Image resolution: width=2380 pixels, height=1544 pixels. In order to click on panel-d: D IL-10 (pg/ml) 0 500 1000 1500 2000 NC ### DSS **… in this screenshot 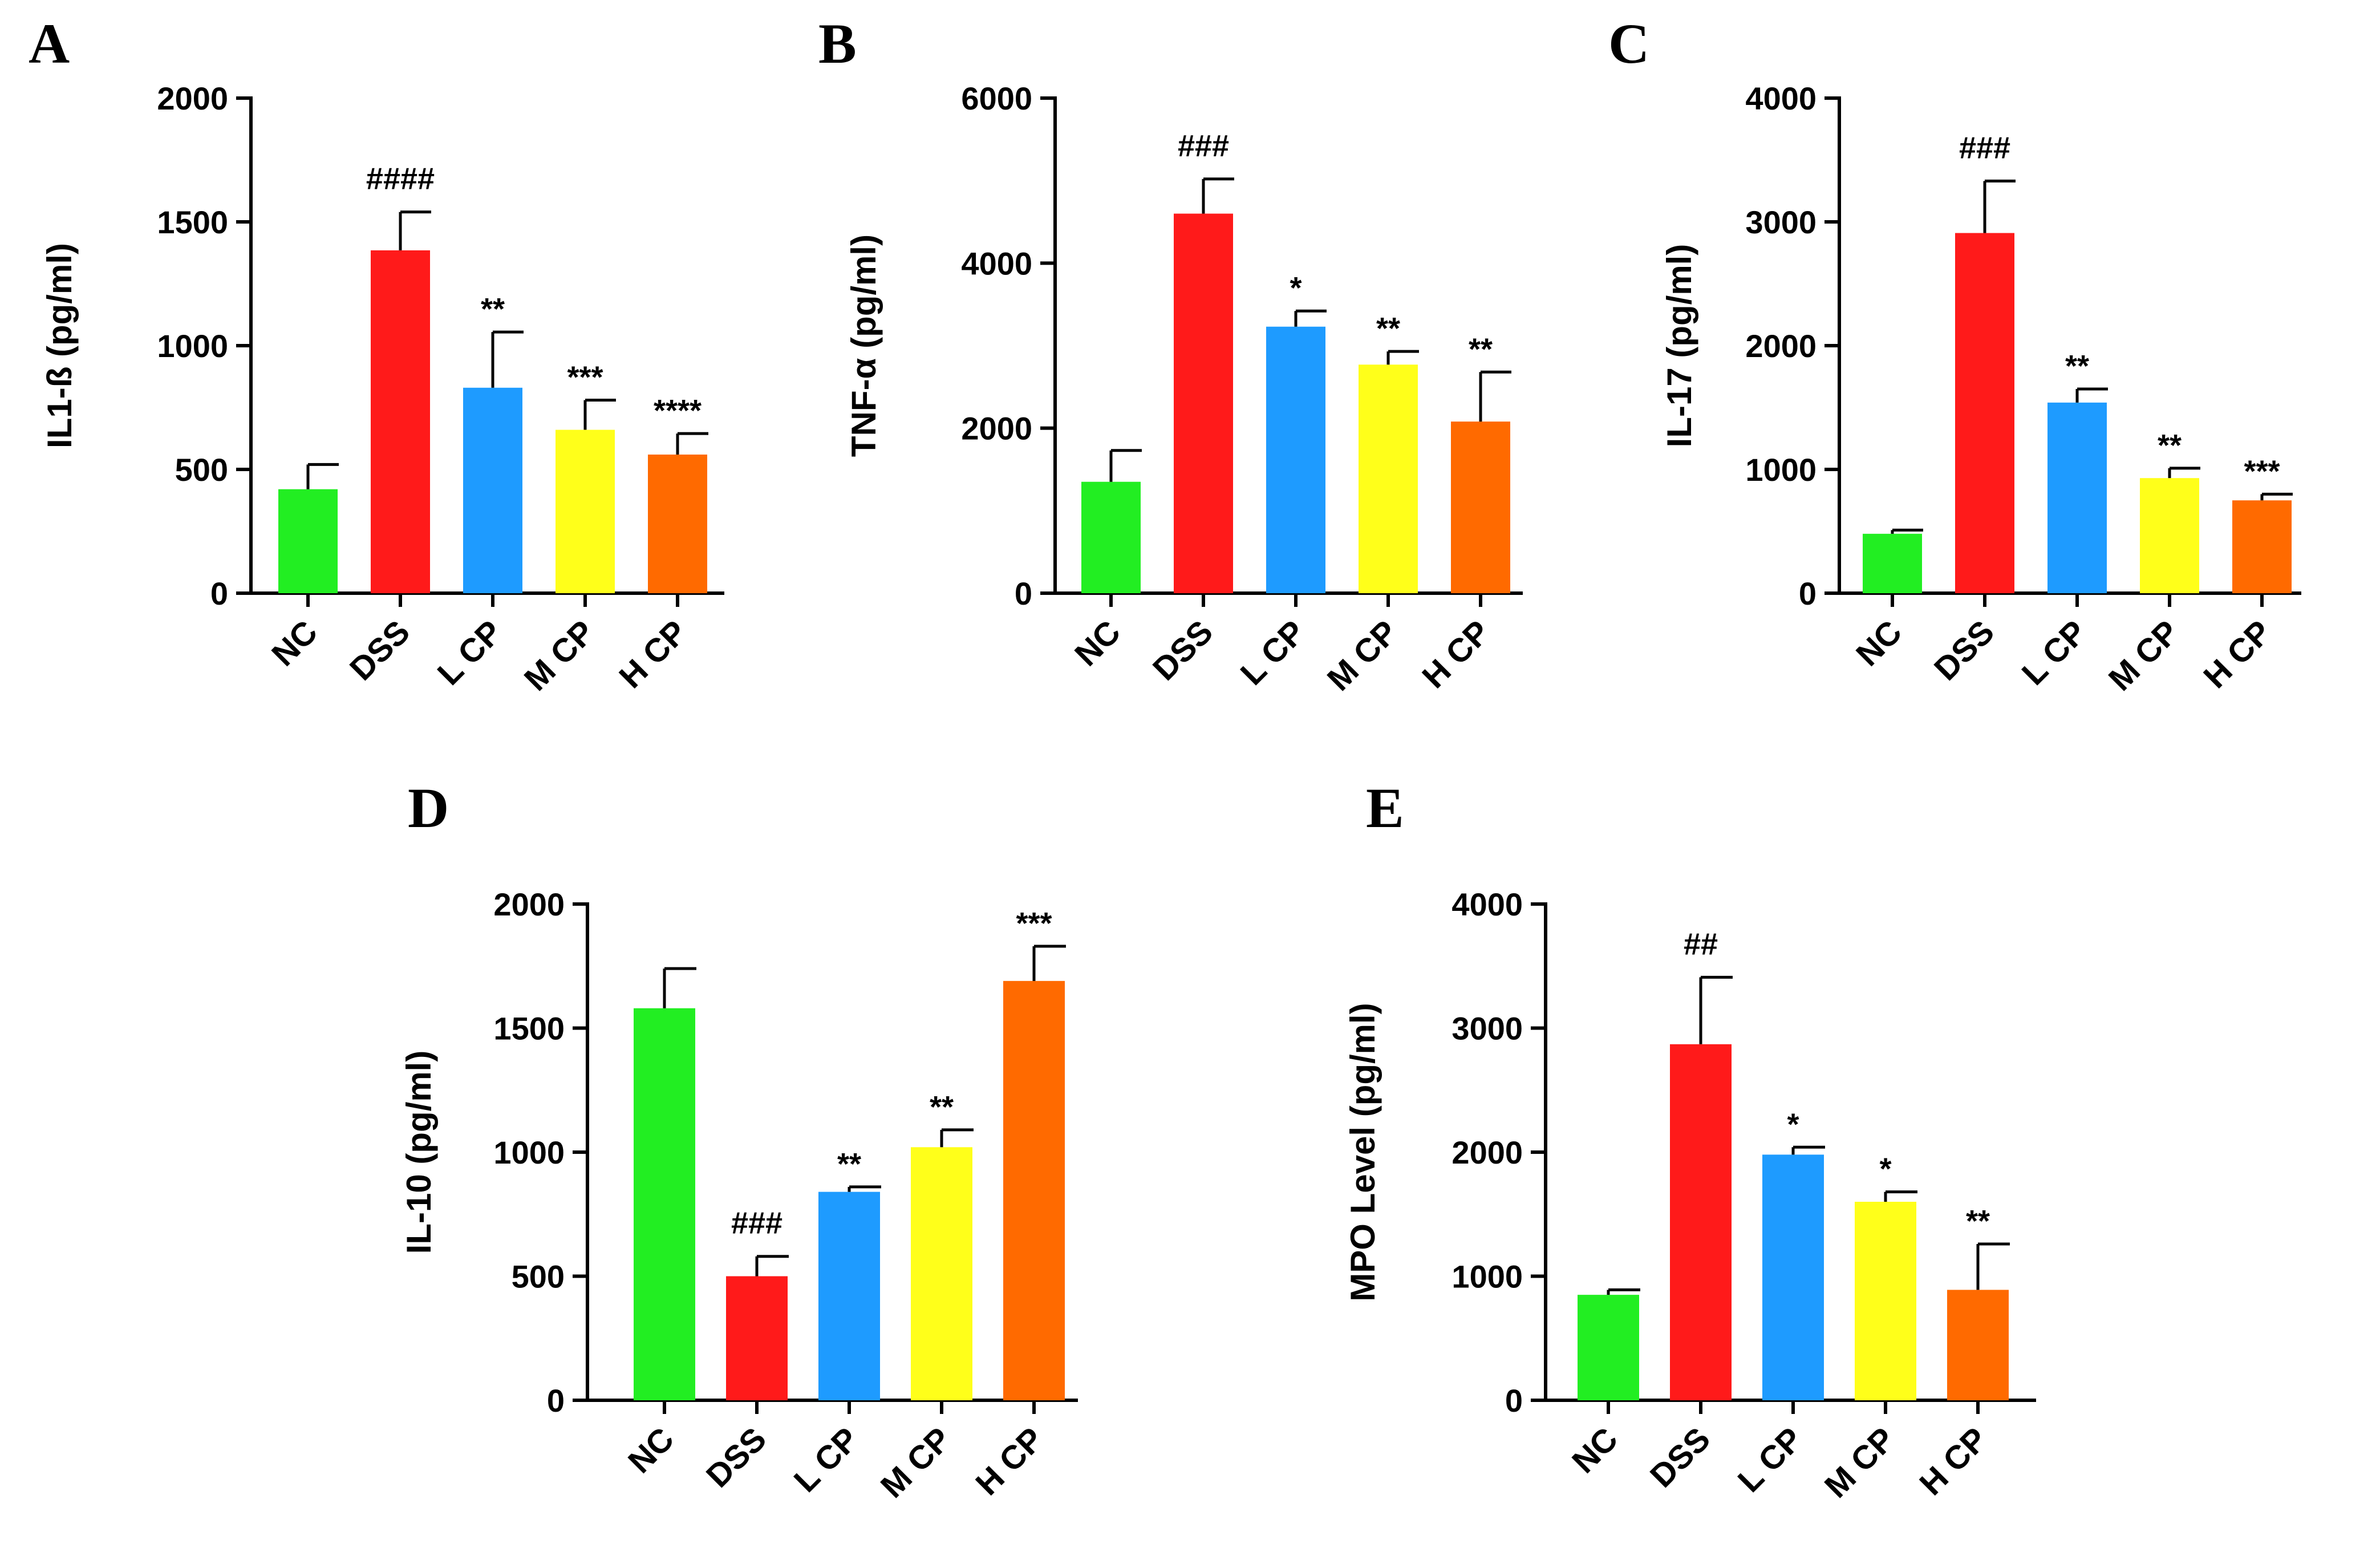, I will do `click(739, 1140)`.